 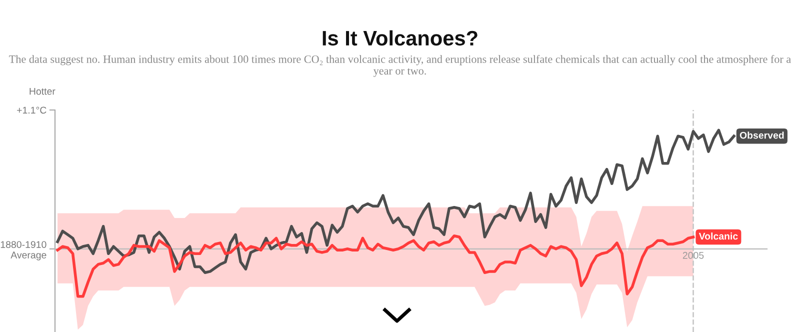 I want to click on y-axis-title: Hotter, so click(x=43, y=91).